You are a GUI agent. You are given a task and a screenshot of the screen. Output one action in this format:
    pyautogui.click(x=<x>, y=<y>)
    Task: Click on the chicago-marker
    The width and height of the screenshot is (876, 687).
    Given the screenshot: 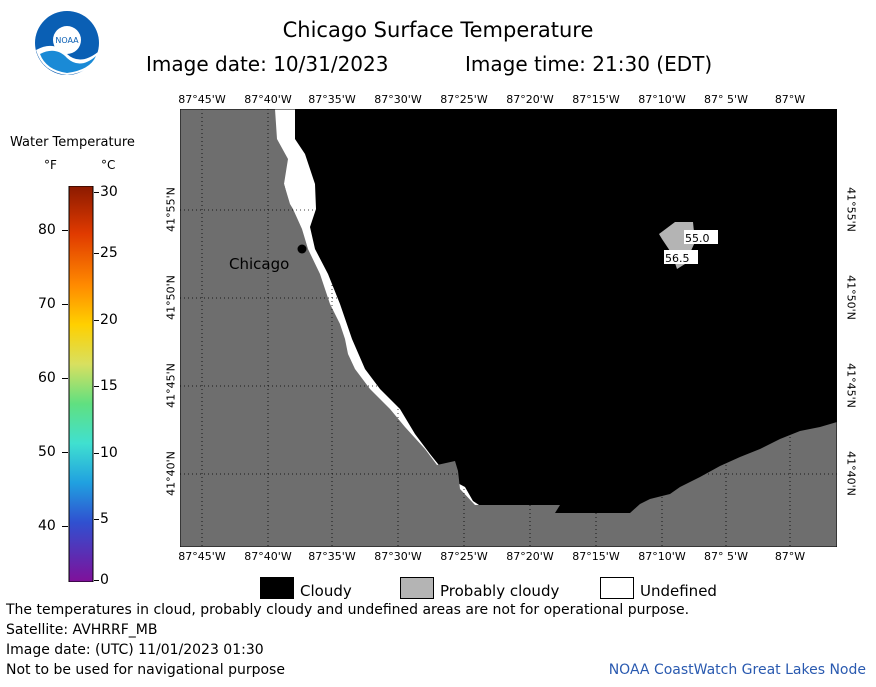 What is the action you would take?
    pyautogui.click(x=302, y=249)
    